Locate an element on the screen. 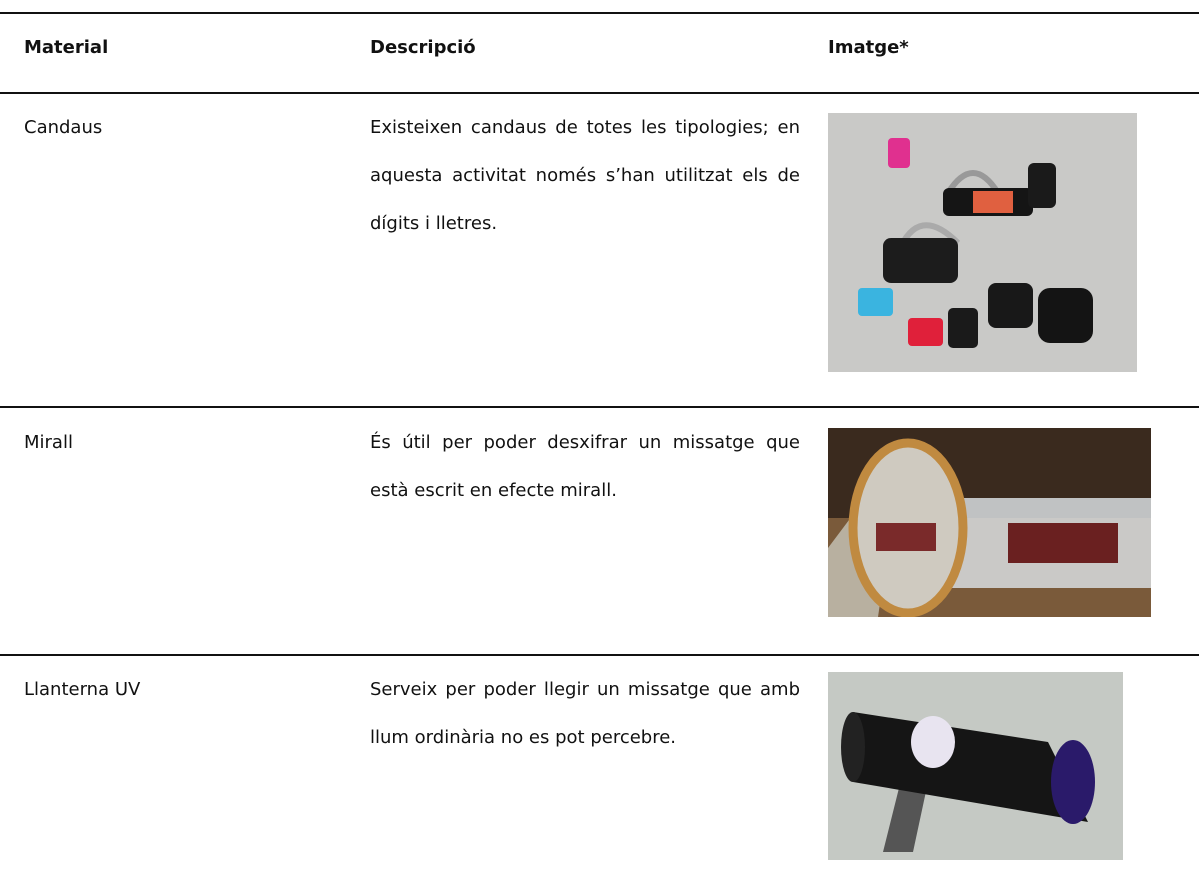 This screenshot has width=1199, height=888. header: Descripció is located at coordinates (423, 47).